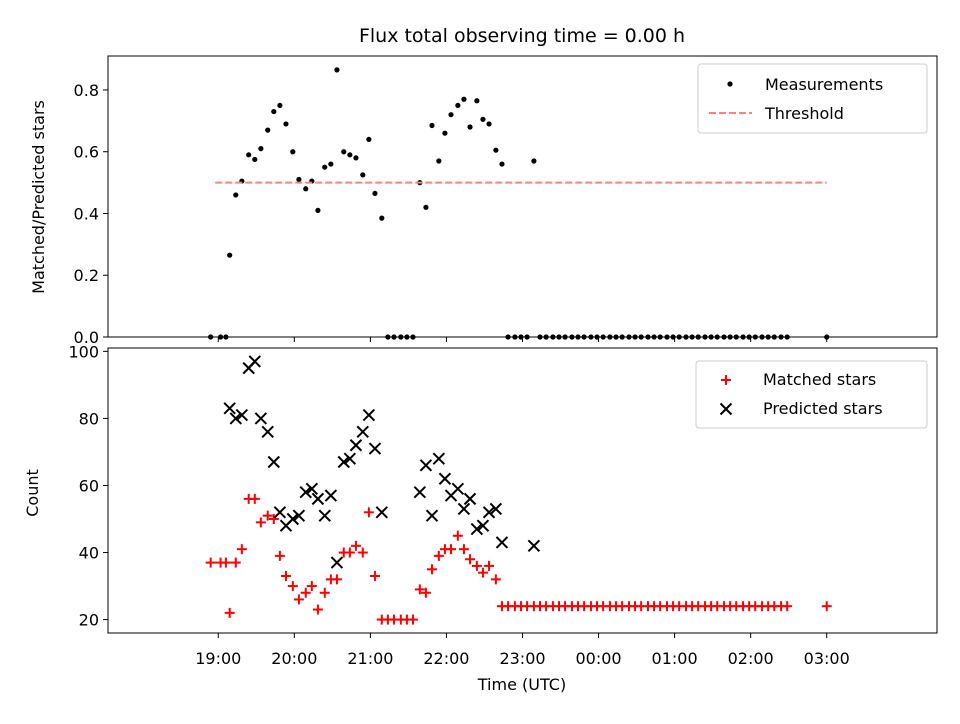 This screenshot has height=724, width=960. What do you see at coordinates (86, 275) in the screenshot?
I see `top-y-tick-label: 0.2` at bounding box center [86, 275].